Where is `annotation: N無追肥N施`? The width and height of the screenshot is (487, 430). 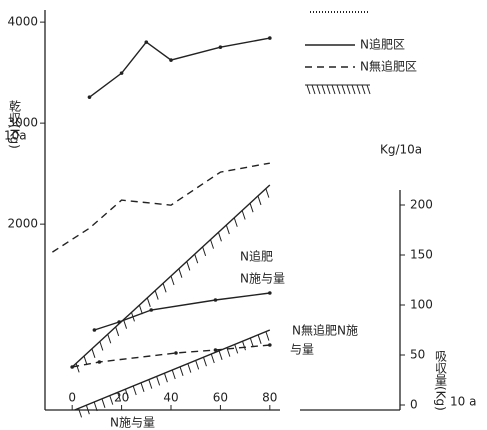
annotation: N無追肥N施 is located at coordinates (325, 330).